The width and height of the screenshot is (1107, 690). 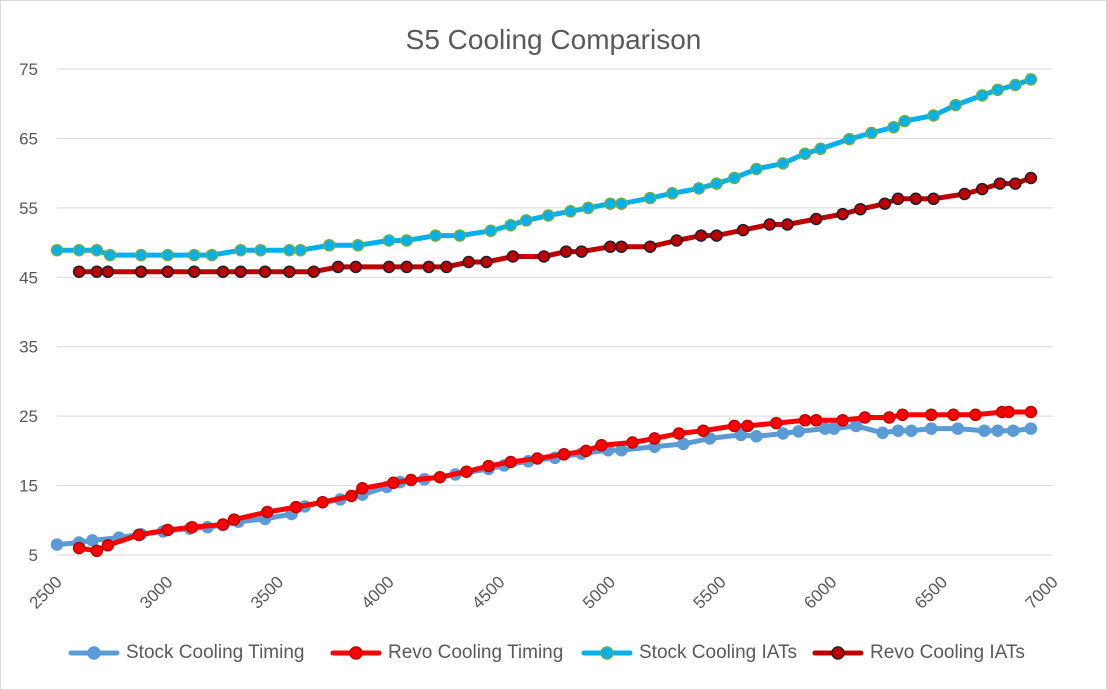 I want to click on y-tick-label: 5, so click(x=33, y=555).